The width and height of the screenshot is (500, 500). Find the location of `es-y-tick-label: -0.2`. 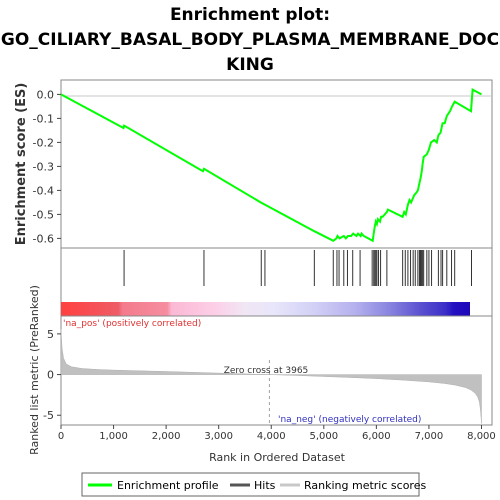

es-y-tick-label: -0.2 is located at coordinates (43, 142).